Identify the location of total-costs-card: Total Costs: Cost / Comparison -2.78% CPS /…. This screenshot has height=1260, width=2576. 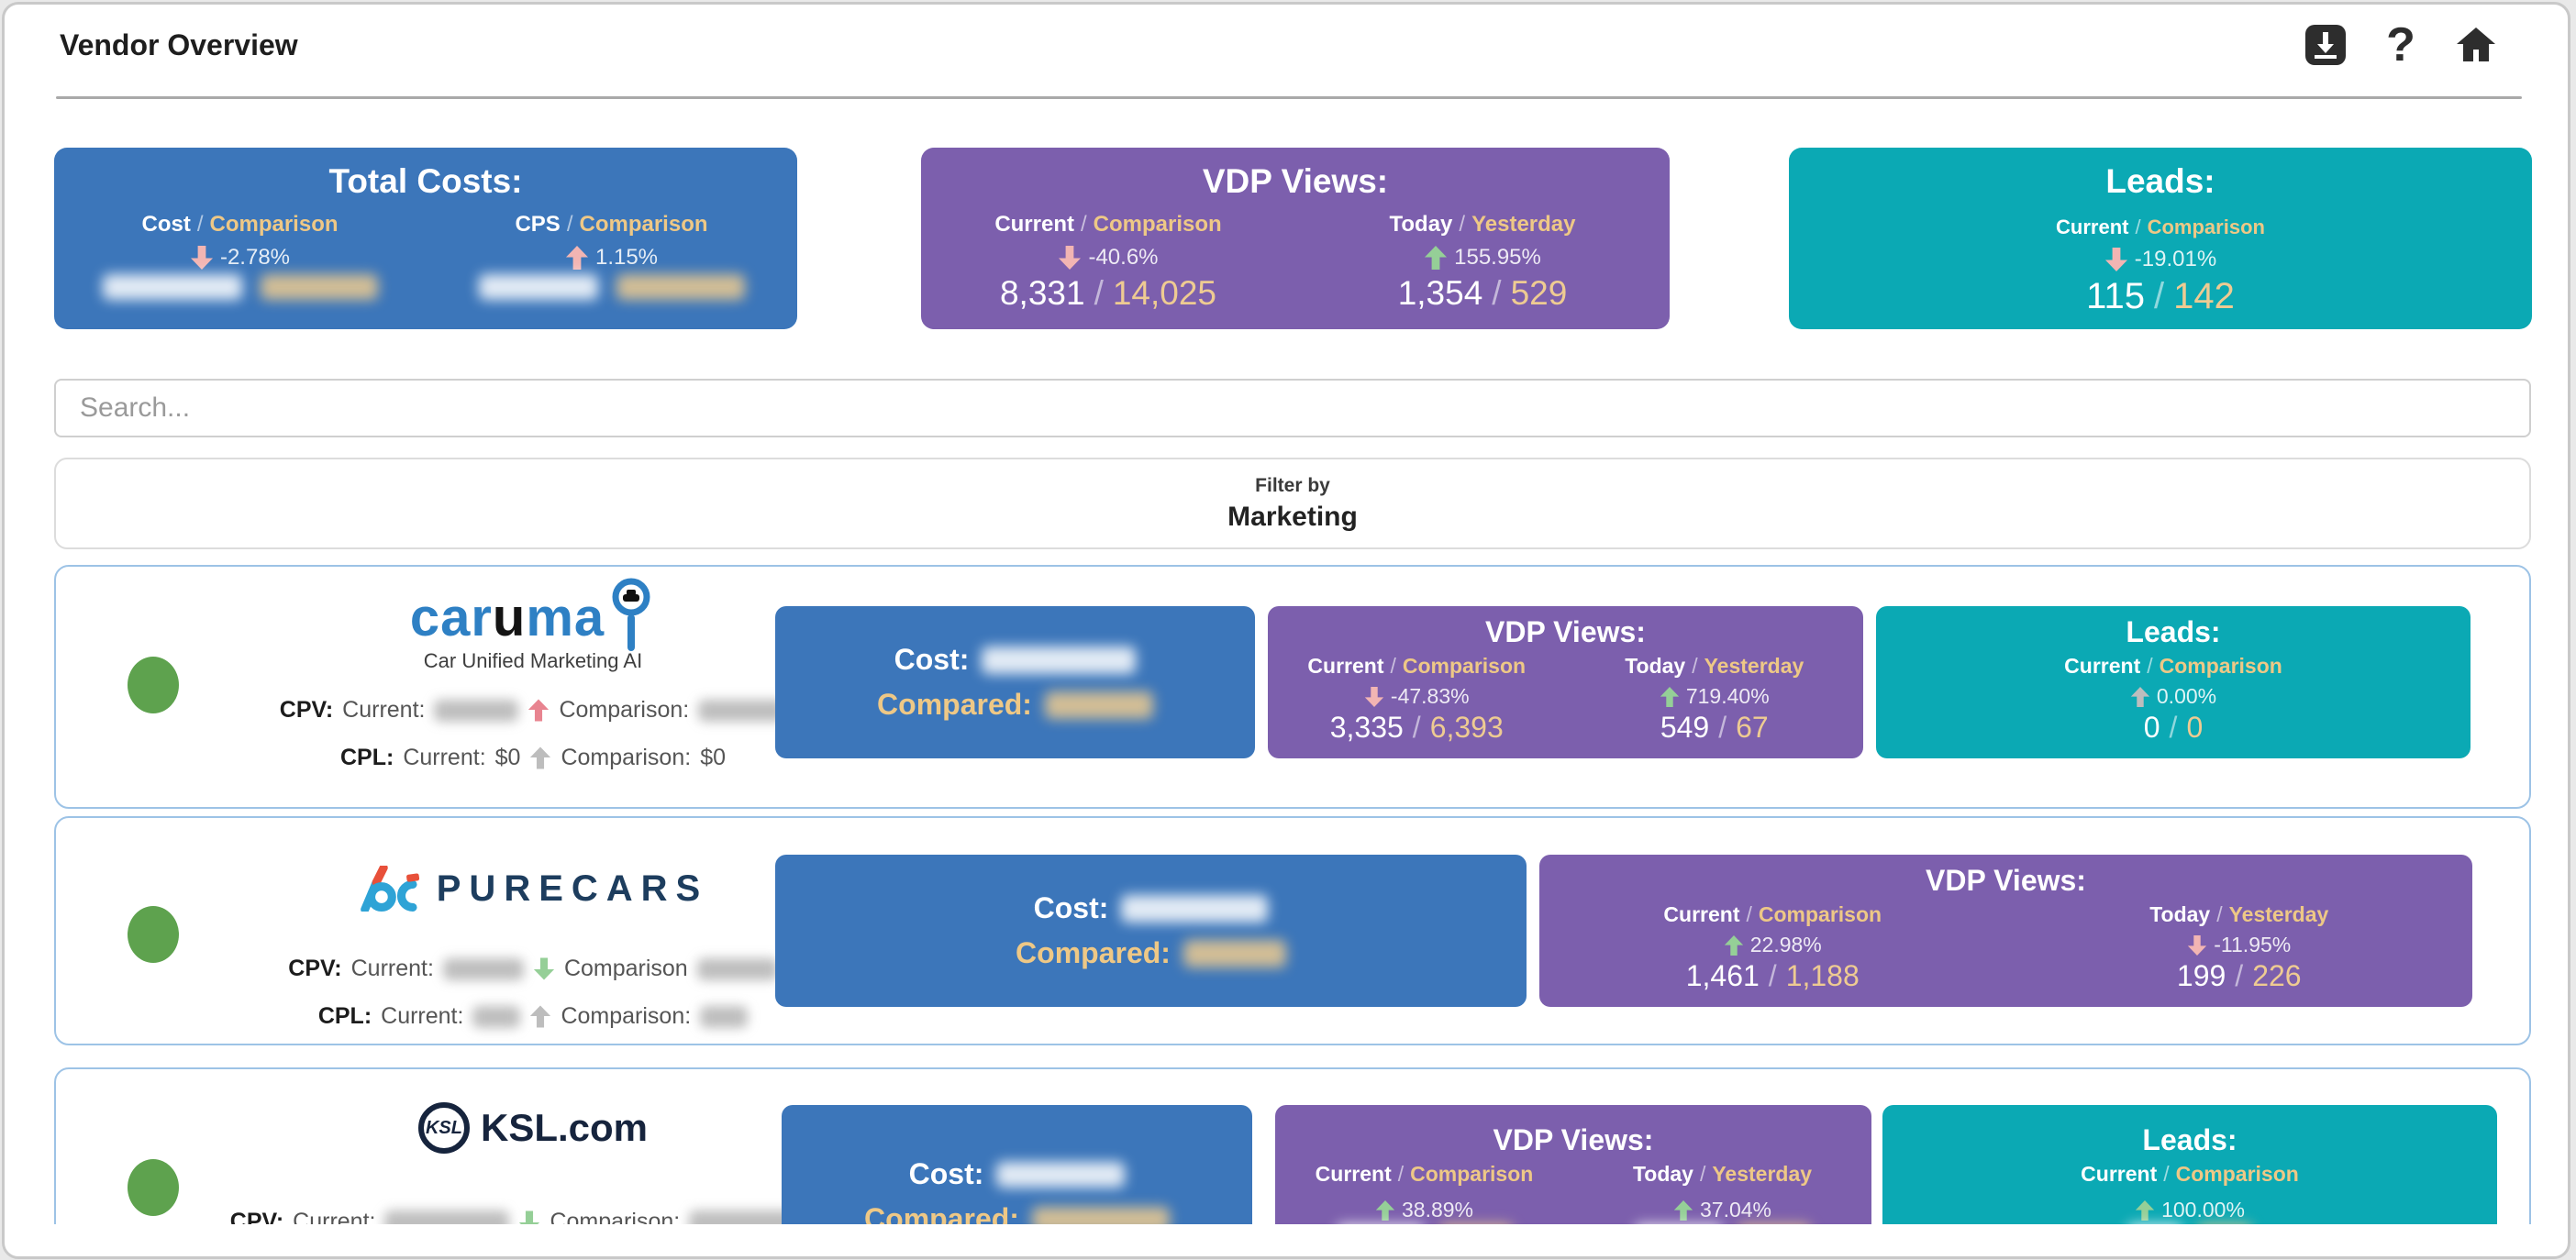
(425, 238).